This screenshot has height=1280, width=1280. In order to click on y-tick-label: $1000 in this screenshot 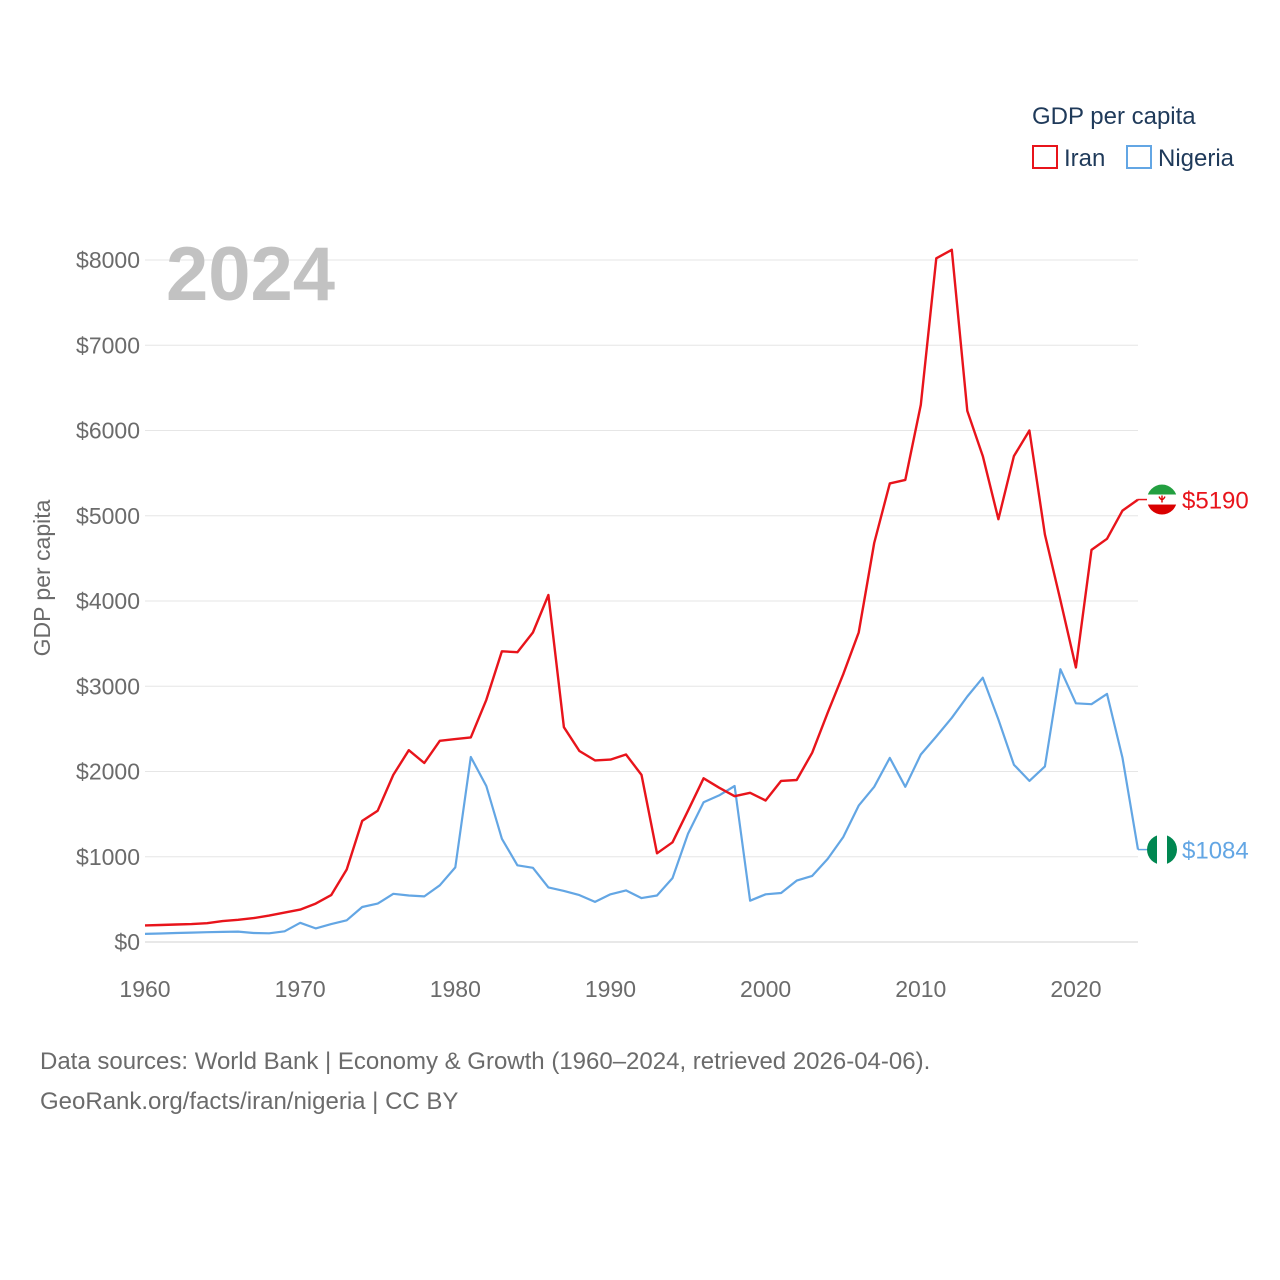, I will do `click(108, 857)`.